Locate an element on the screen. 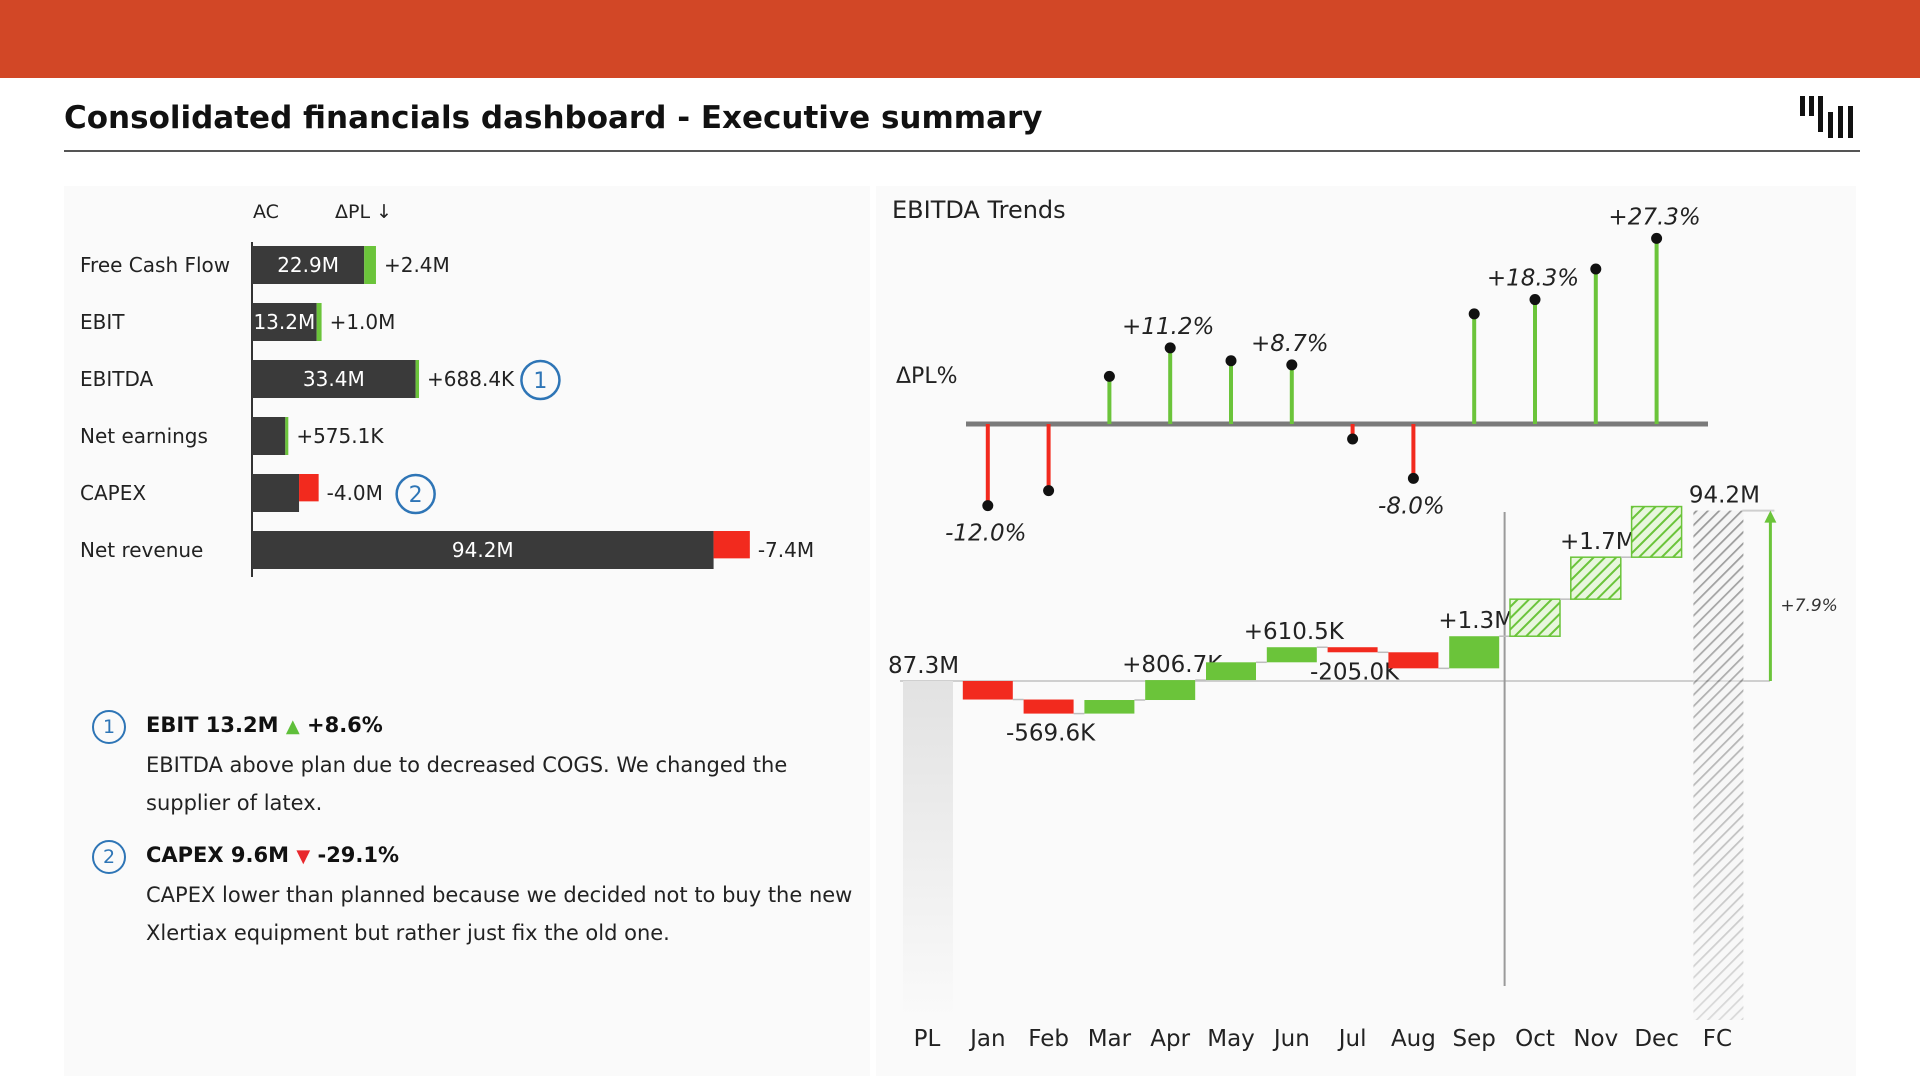  kpi-delta-value: +2.4M is located at coordinates (417, 265).